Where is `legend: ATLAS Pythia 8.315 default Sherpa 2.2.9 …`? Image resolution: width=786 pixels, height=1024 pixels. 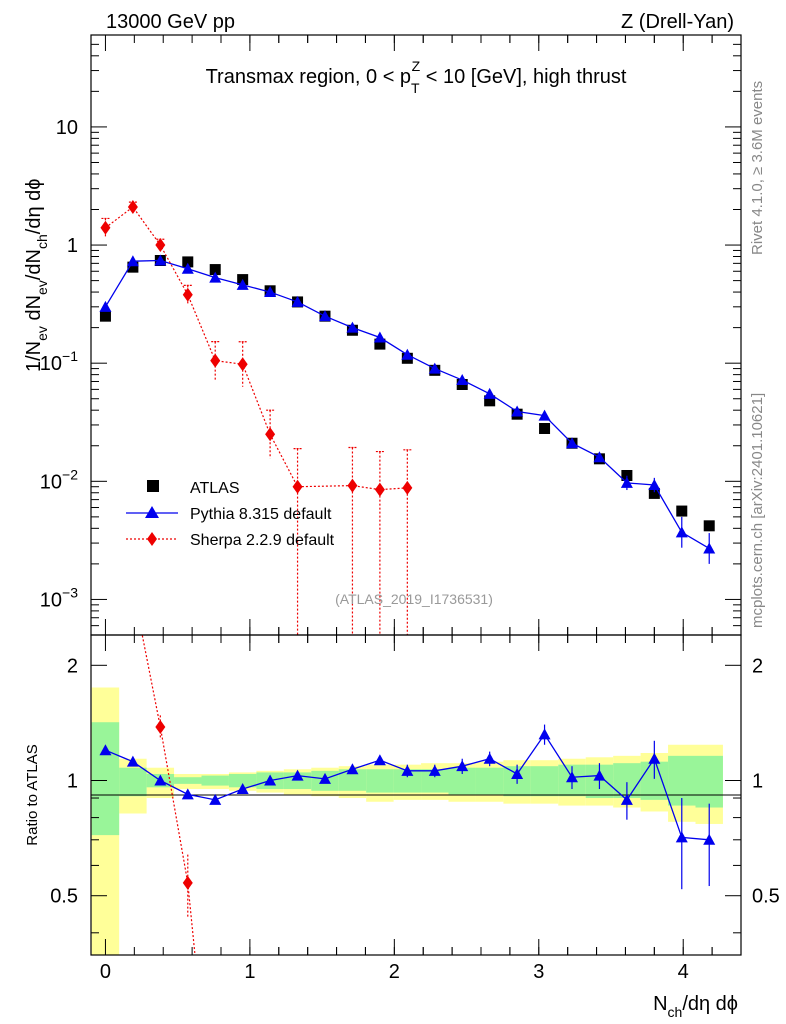 legend: ATLAS Pythia 8.315 default Sherpa 2.2.9 … is located at coordinates (230, 514).